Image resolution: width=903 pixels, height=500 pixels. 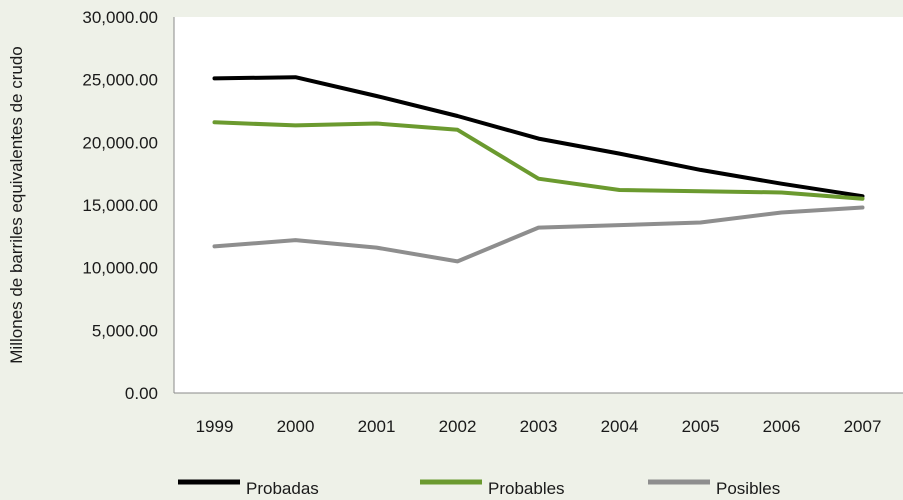 What do you see at coordinates (458, 426) in the screenshot?
I see `x-tick-label: 2002` at bounding box center [458, 426].